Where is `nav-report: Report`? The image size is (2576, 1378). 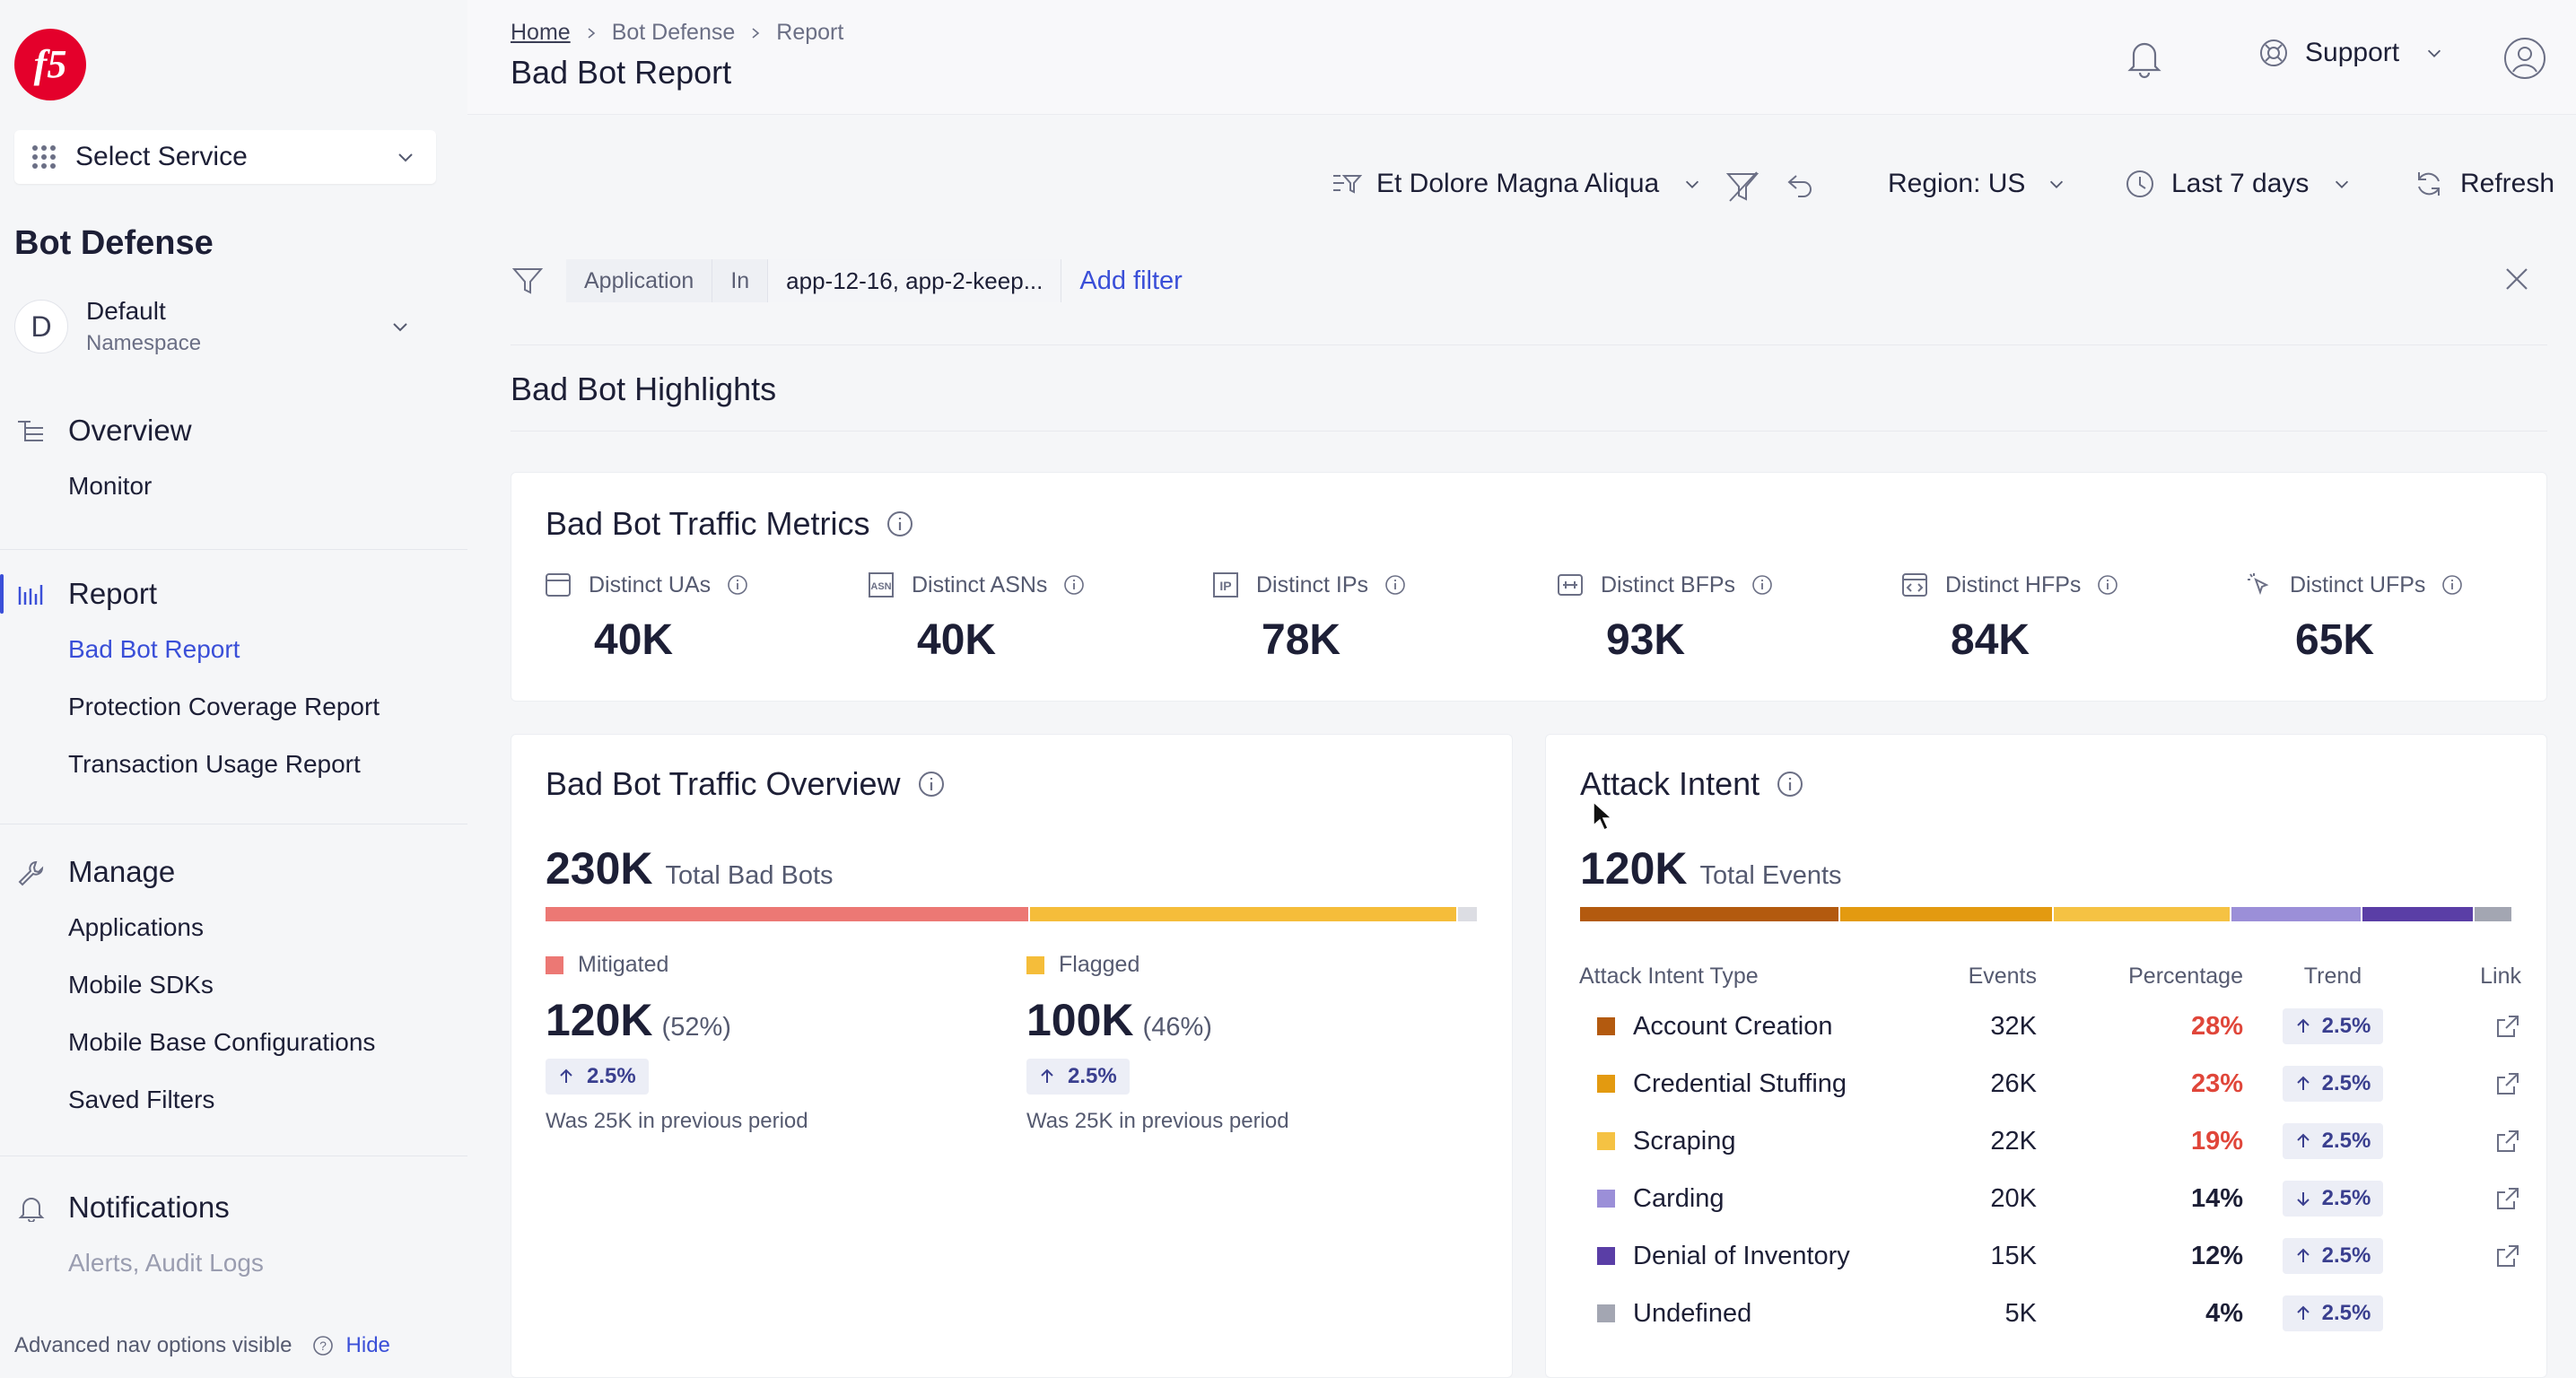
nav-report: Report is located at coordinates (234, 594).